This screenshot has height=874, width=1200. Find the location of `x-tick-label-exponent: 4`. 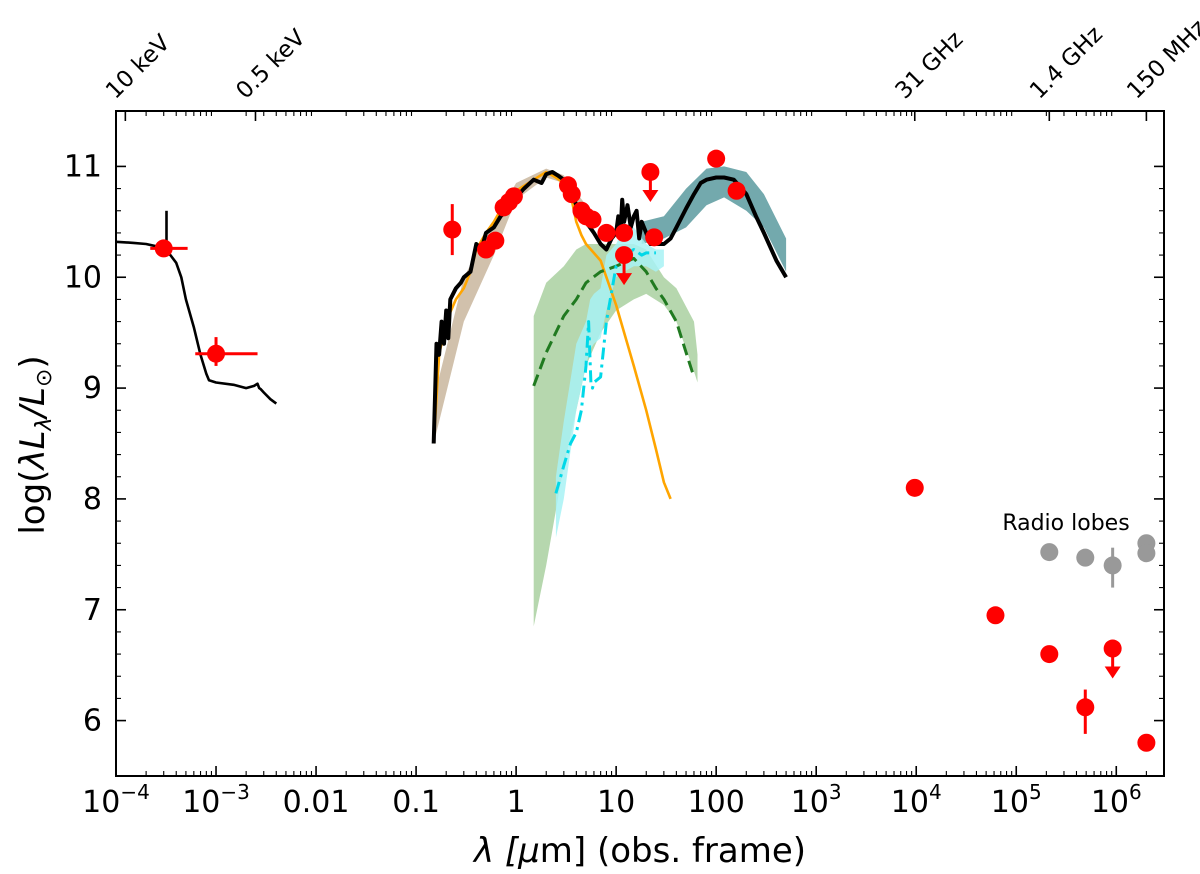

x-tick-label-exponent: 4 is located at coordinates (935, 792).